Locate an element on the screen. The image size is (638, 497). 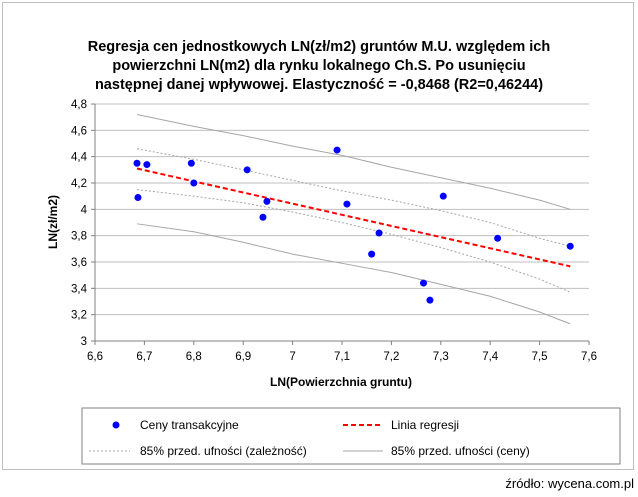
prediction-band-lower is located at coordinates (353, 274).